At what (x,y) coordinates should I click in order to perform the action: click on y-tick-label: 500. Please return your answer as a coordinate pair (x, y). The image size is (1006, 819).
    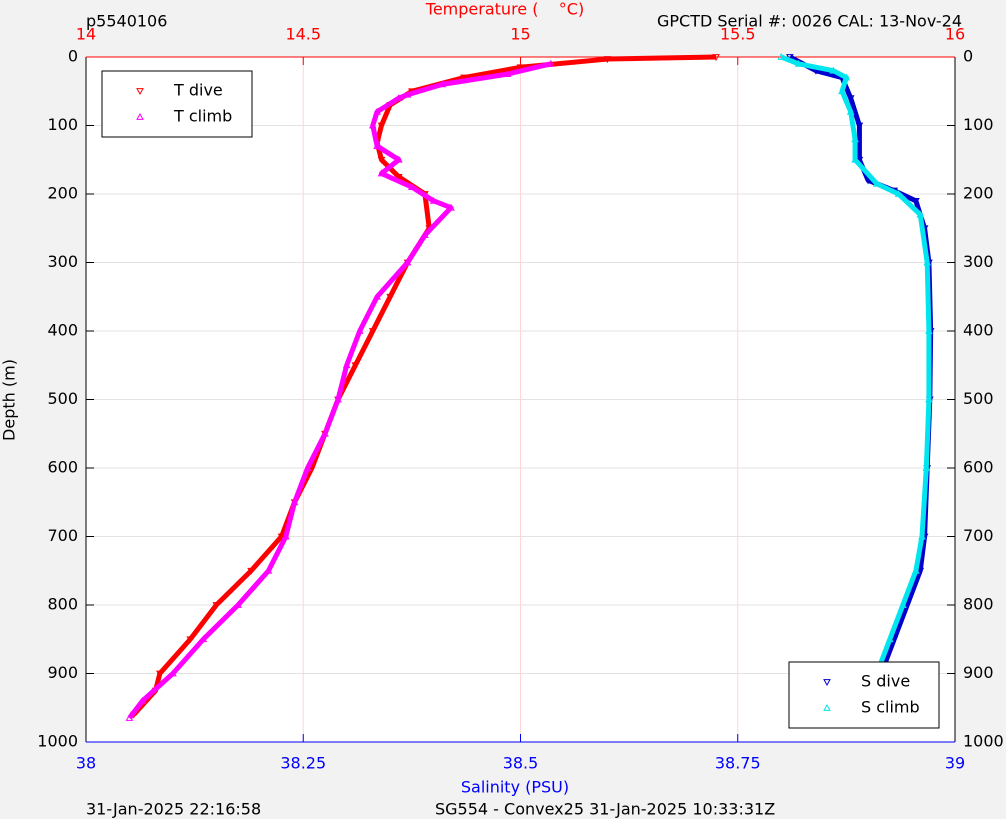
    Looking at the image, I should click on (62, 398).